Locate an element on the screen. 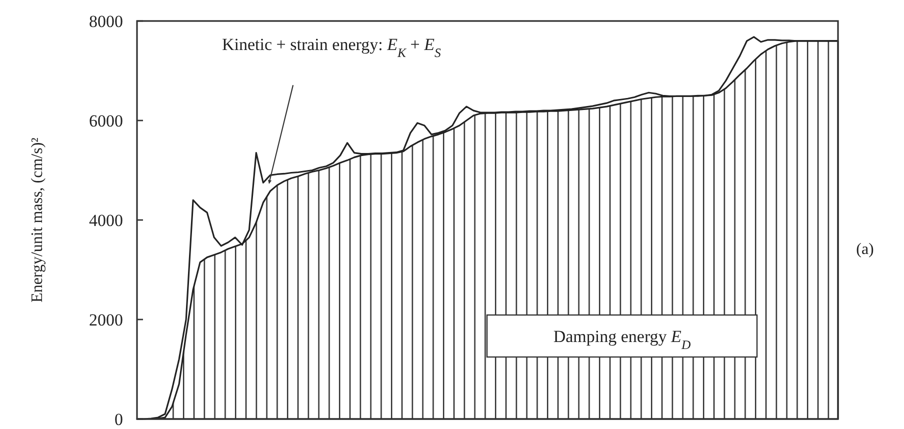 This screenshot has width=904, height=429. y-tick-label: 6000 is located at coordinates (106, 120).